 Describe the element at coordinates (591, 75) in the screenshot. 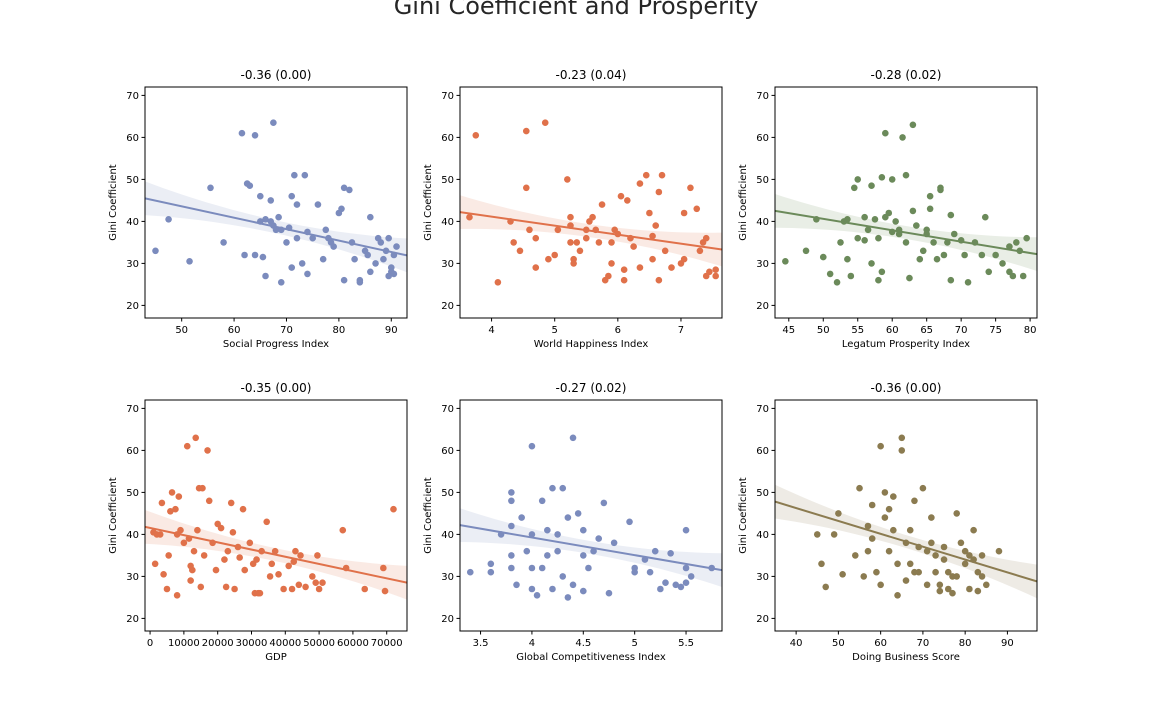

I see `subplot-title: -0.23 (0.04)` at that location.